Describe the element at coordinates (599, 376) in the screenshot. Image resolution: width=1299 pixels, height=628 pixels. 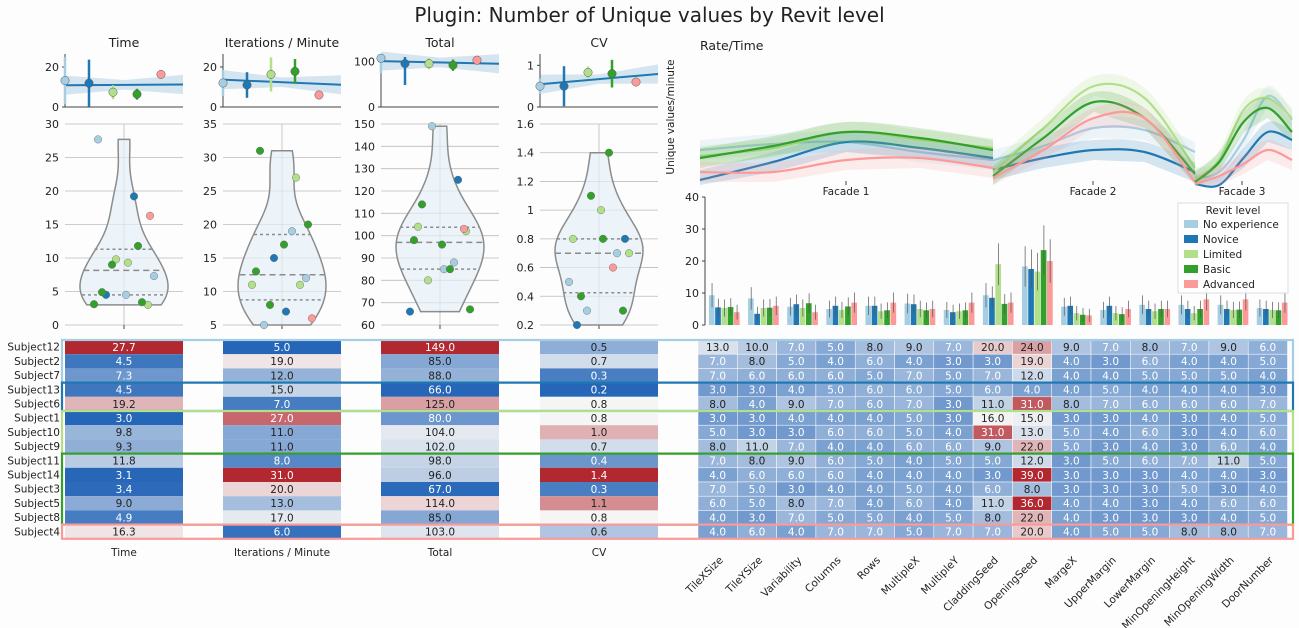
I see `heat-cell-value: 0.3` at that location.